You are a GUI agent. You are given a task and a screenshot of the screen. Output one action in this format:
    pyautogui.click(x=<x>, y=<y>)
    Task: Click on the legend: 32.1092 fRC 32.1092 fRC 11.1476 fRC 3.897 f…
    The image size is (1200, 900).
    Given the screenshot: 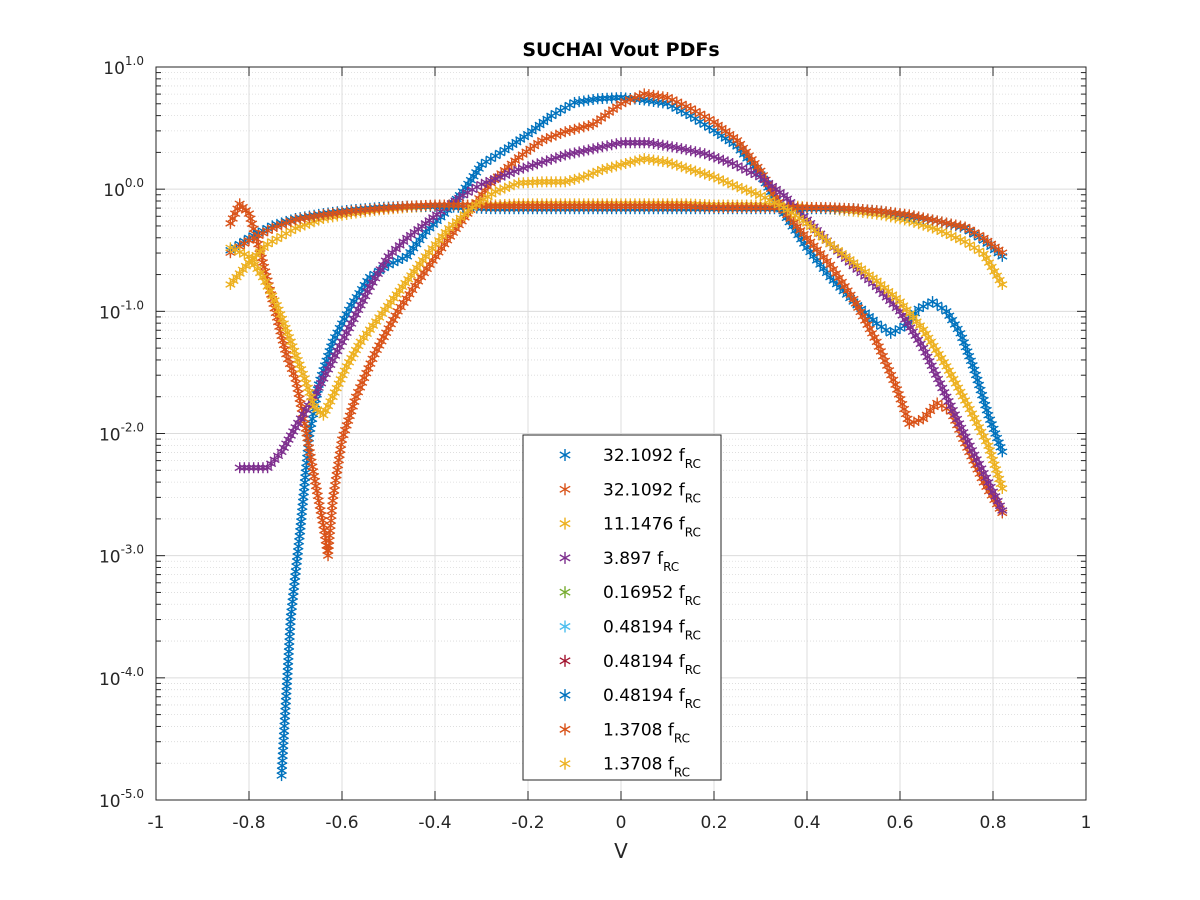 What is the action you would take?
    pyautogui.click(x=622, y=607)
    